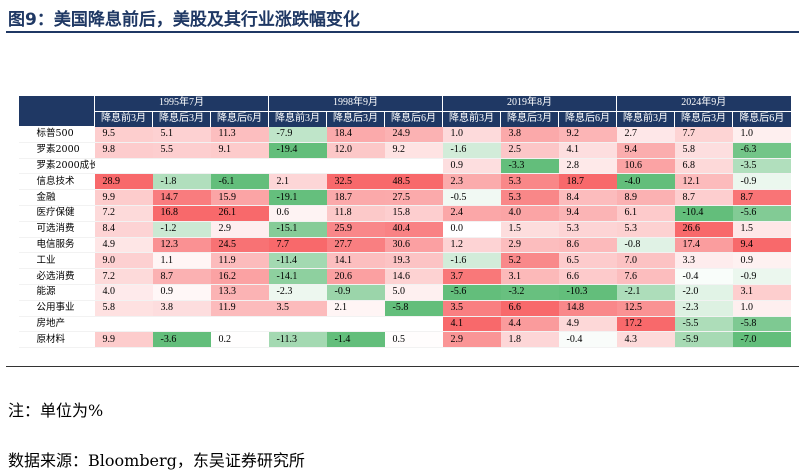 This screenshot has width=805, height=475. What do you see at coordinates (471, 261) in the screenshot?
I see `value-cell: -1.6` at bounding box center [471, 261].